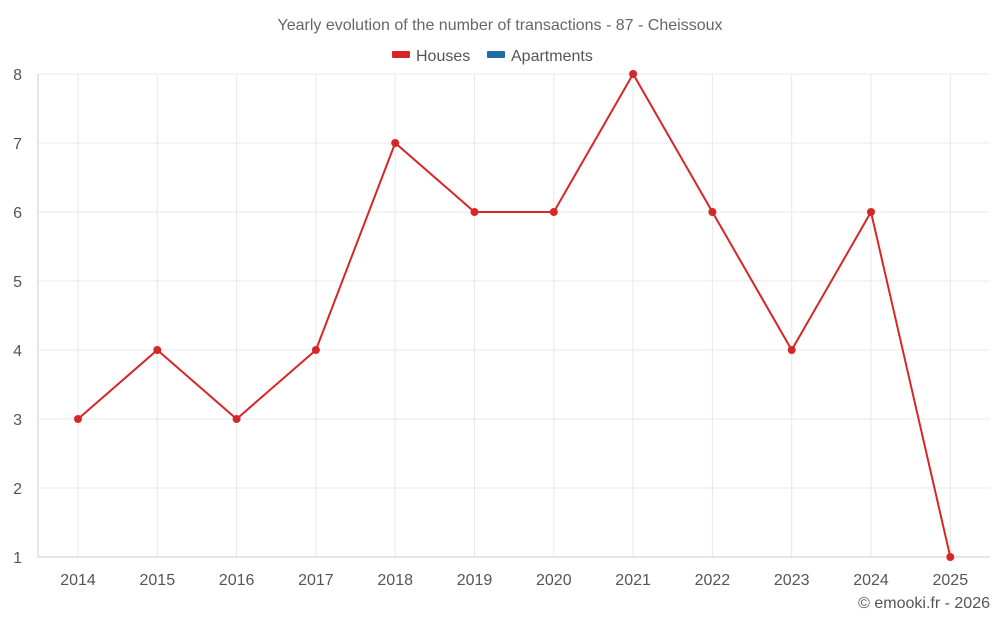  I want to click on x-tick-label: 2016, so click(237, 580).